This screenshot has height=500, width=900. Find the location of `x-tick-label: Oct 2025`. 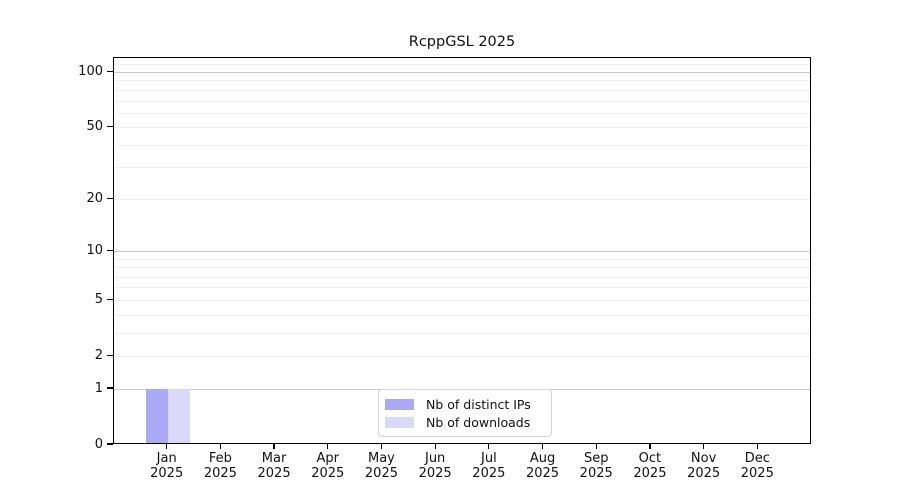

x-tick-label: Oct 2025 is located at coordinates (650, 466).